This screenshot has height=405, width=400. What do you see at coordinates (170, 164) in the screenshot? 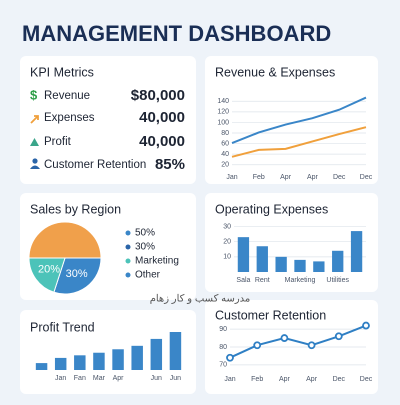
I see `kpi-value: 85%` at bounding box center [170, 164].